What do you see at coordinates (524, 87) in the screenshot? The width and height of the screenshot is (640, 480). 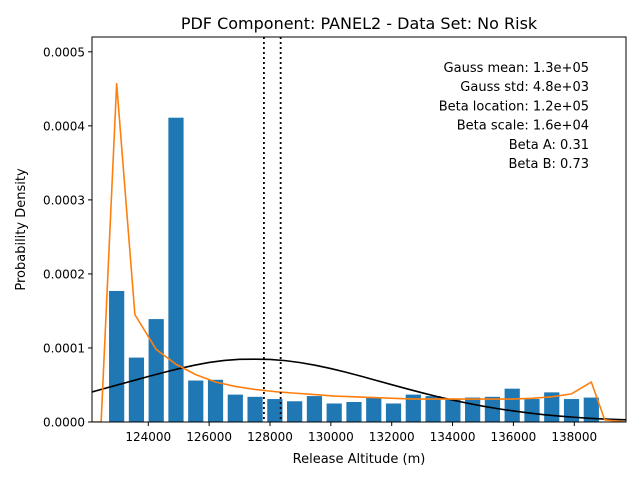 I see `stats-annotation-line: Gauss std: 4.8e+03` at bounding box center [524, 87].